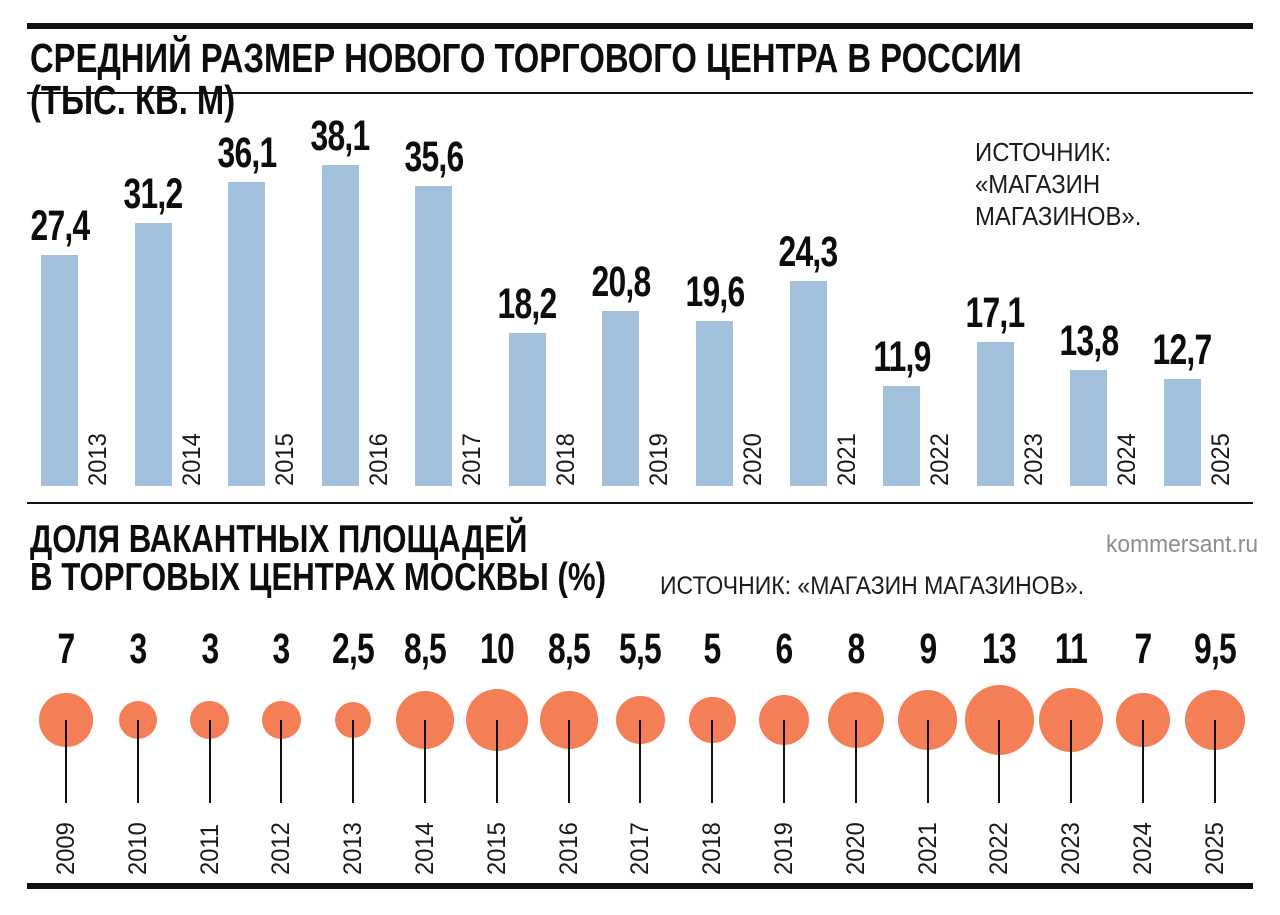  What do you see at coordinates (527, 303) in the screenshot?
I see `bar-value-label: 18,2` at bounding box center [527, 303].